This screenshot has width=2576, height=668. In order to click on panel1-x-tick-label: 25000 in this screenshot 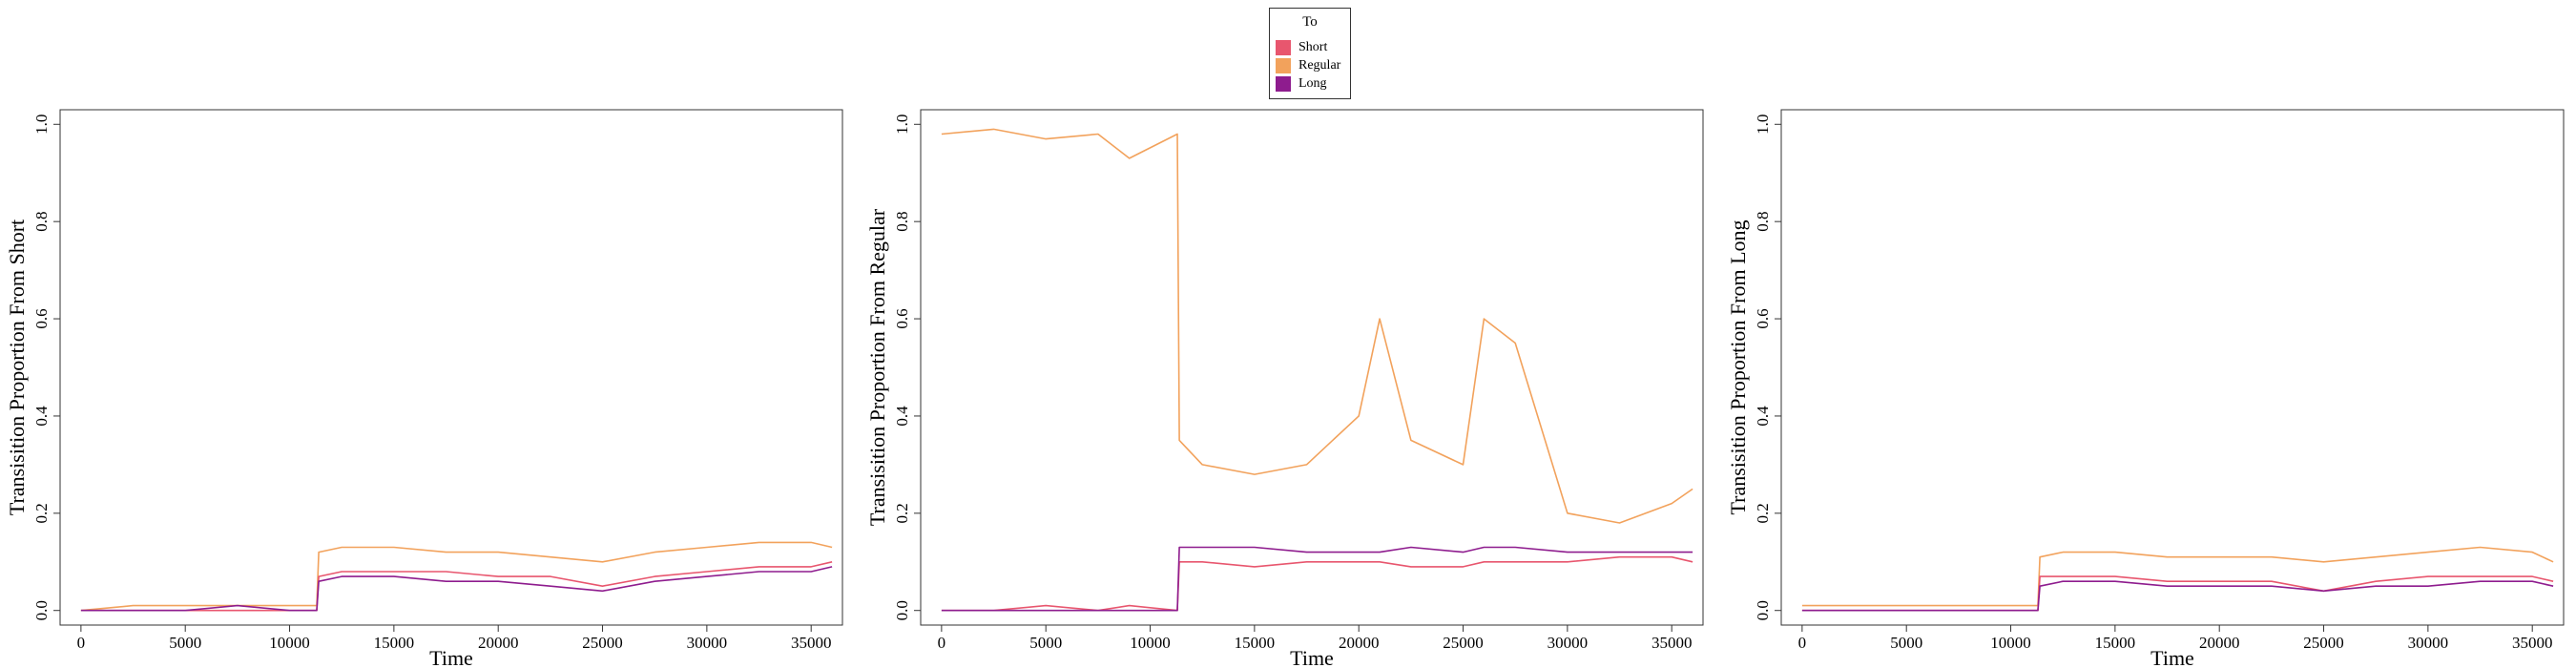, I will do `click(602, 643)`.